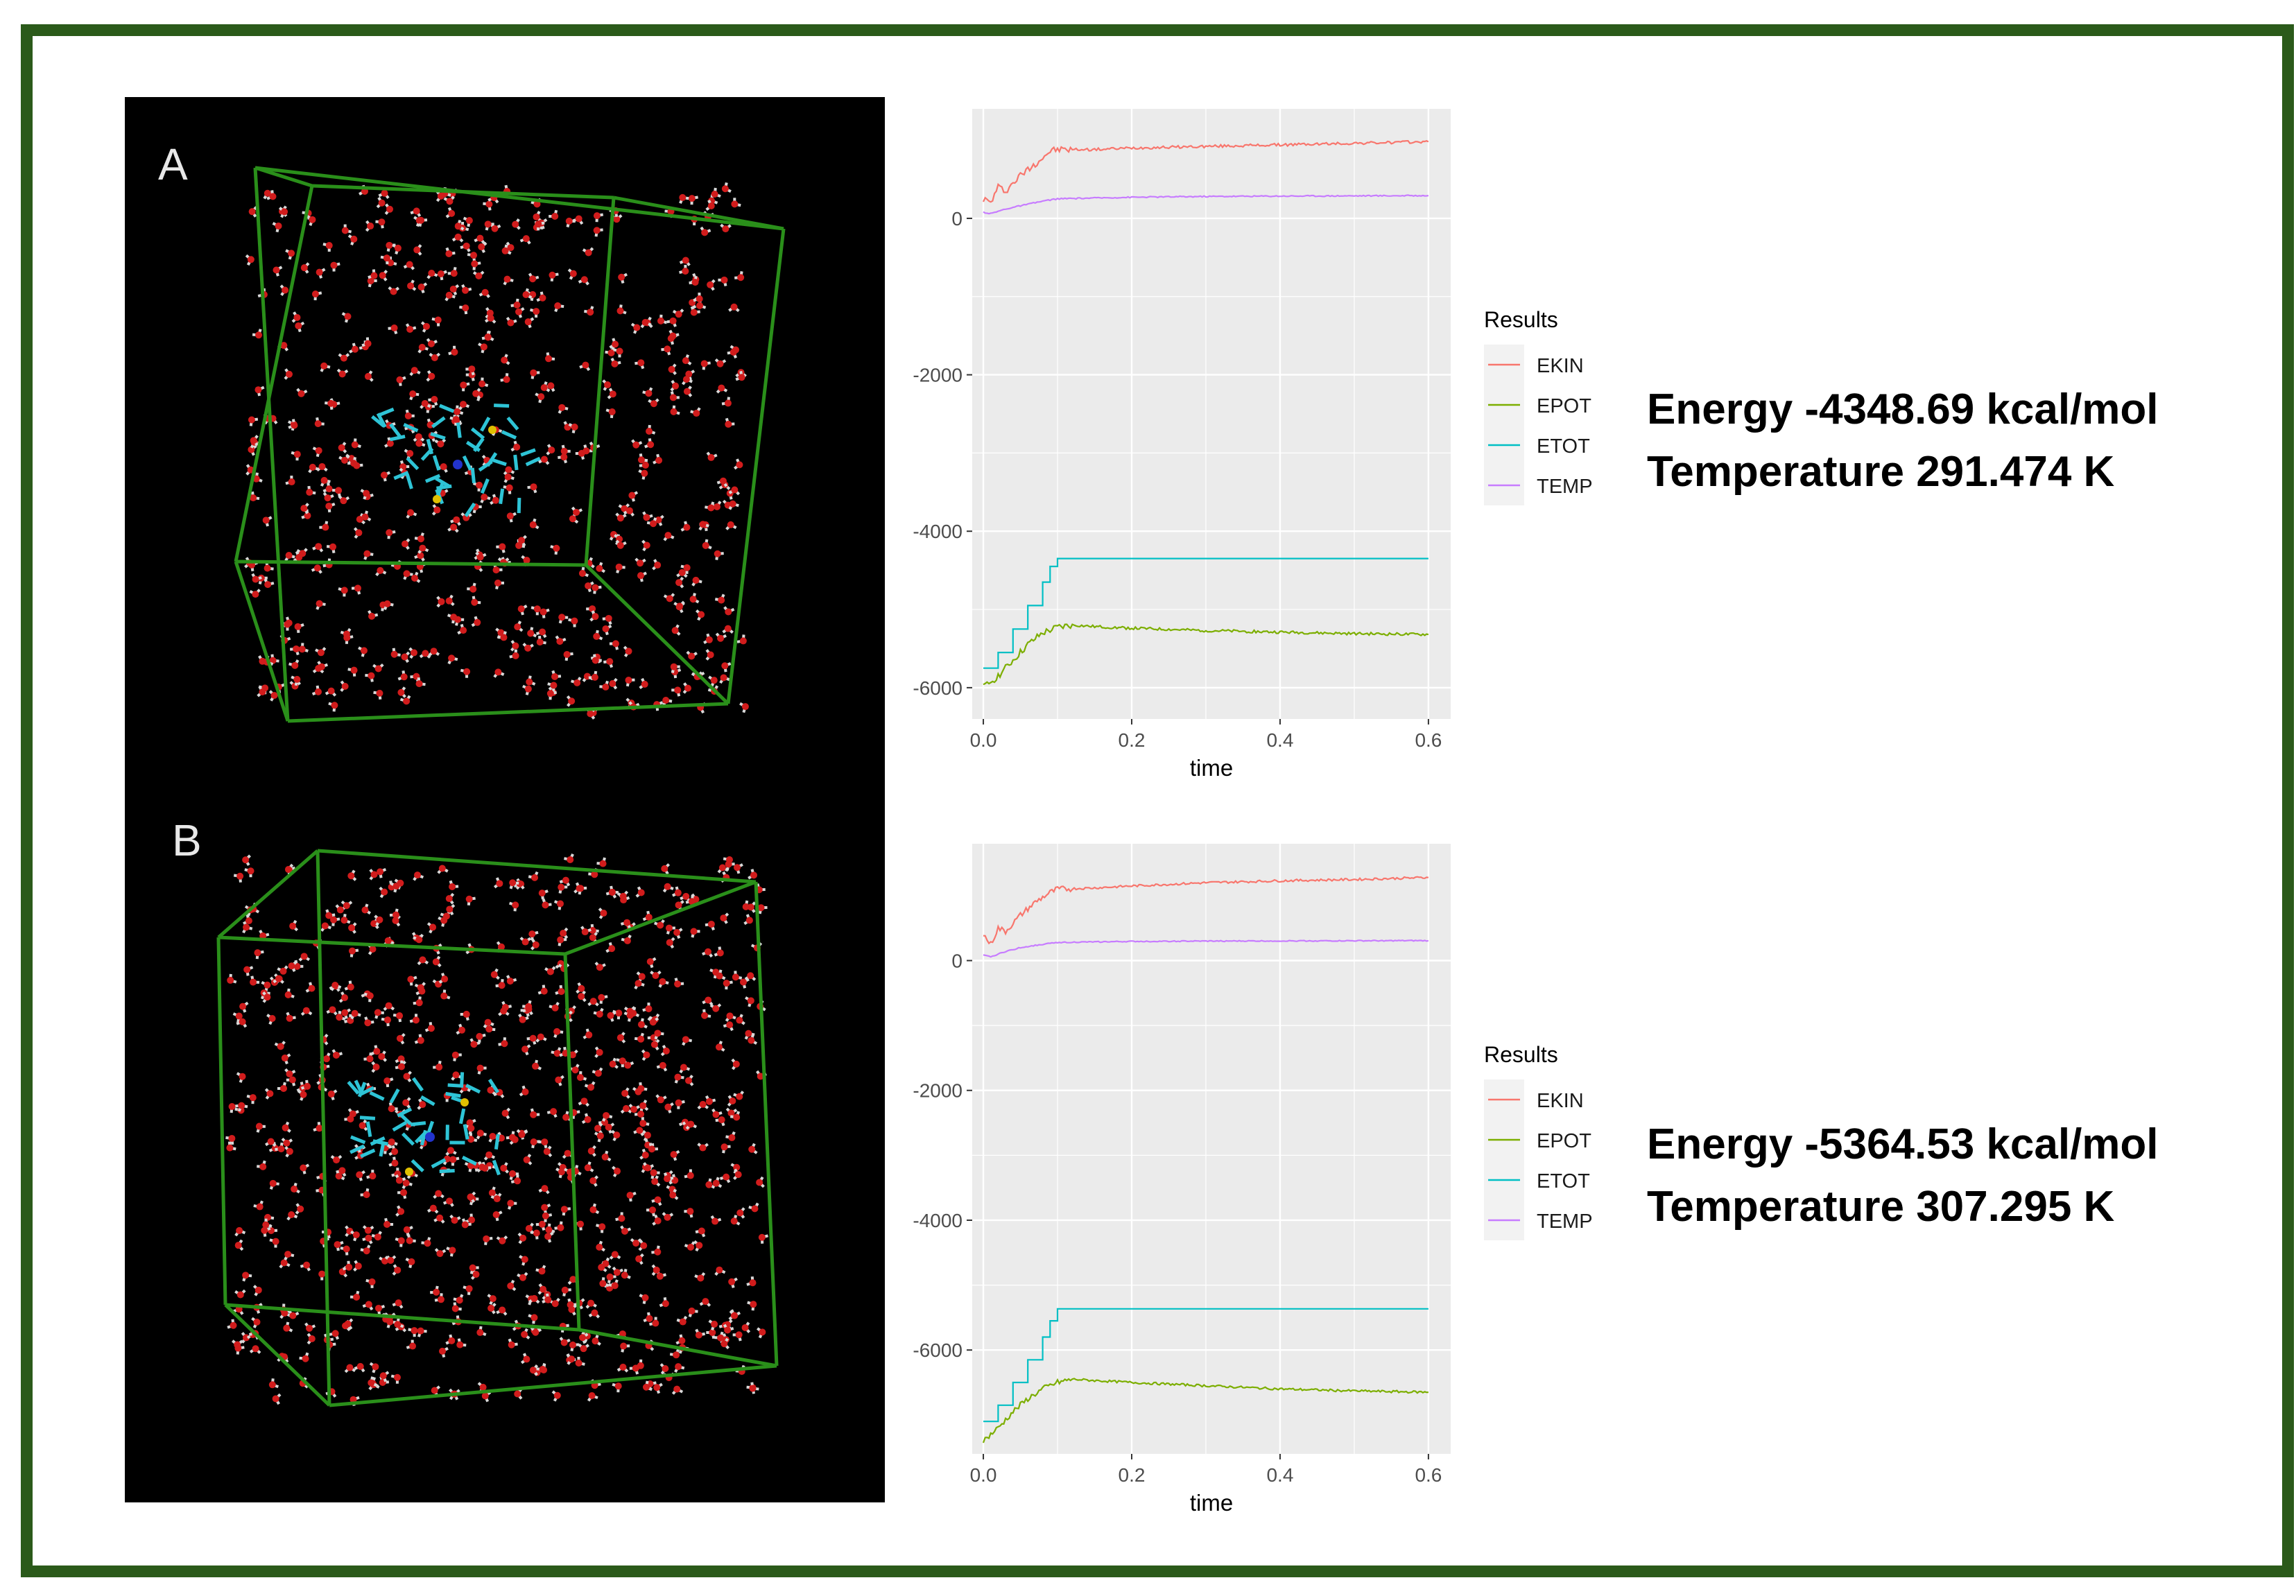  What do you see at coordinates (187, 840) in the screenshot?
I see `panel-label-b: B` at bounding box center [187, 840].